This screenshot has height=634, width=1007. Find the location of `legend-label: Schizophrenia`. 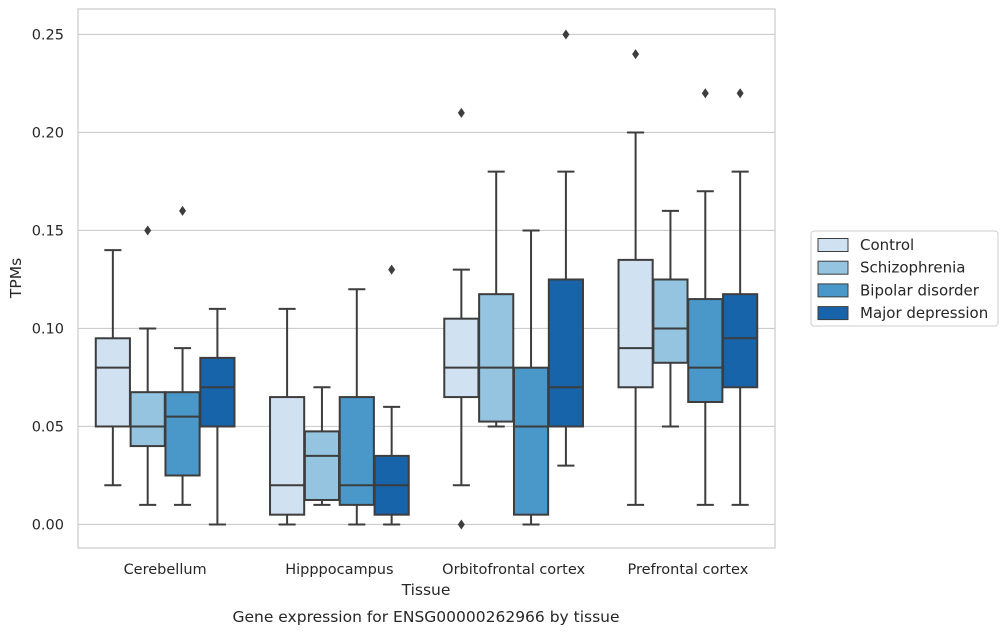

legend-label: Schizophrenia is located at coordinates (912, 268).